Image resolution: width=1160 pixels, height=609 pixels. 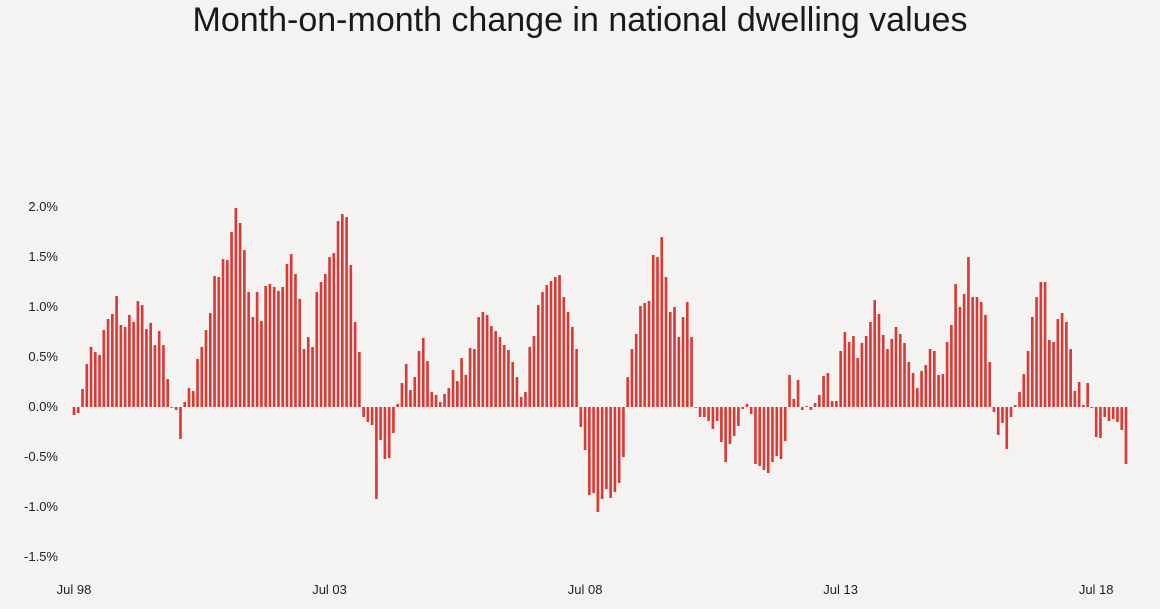 I want to click on x-tick-label: Jul 98, so click(x=74, y=589).